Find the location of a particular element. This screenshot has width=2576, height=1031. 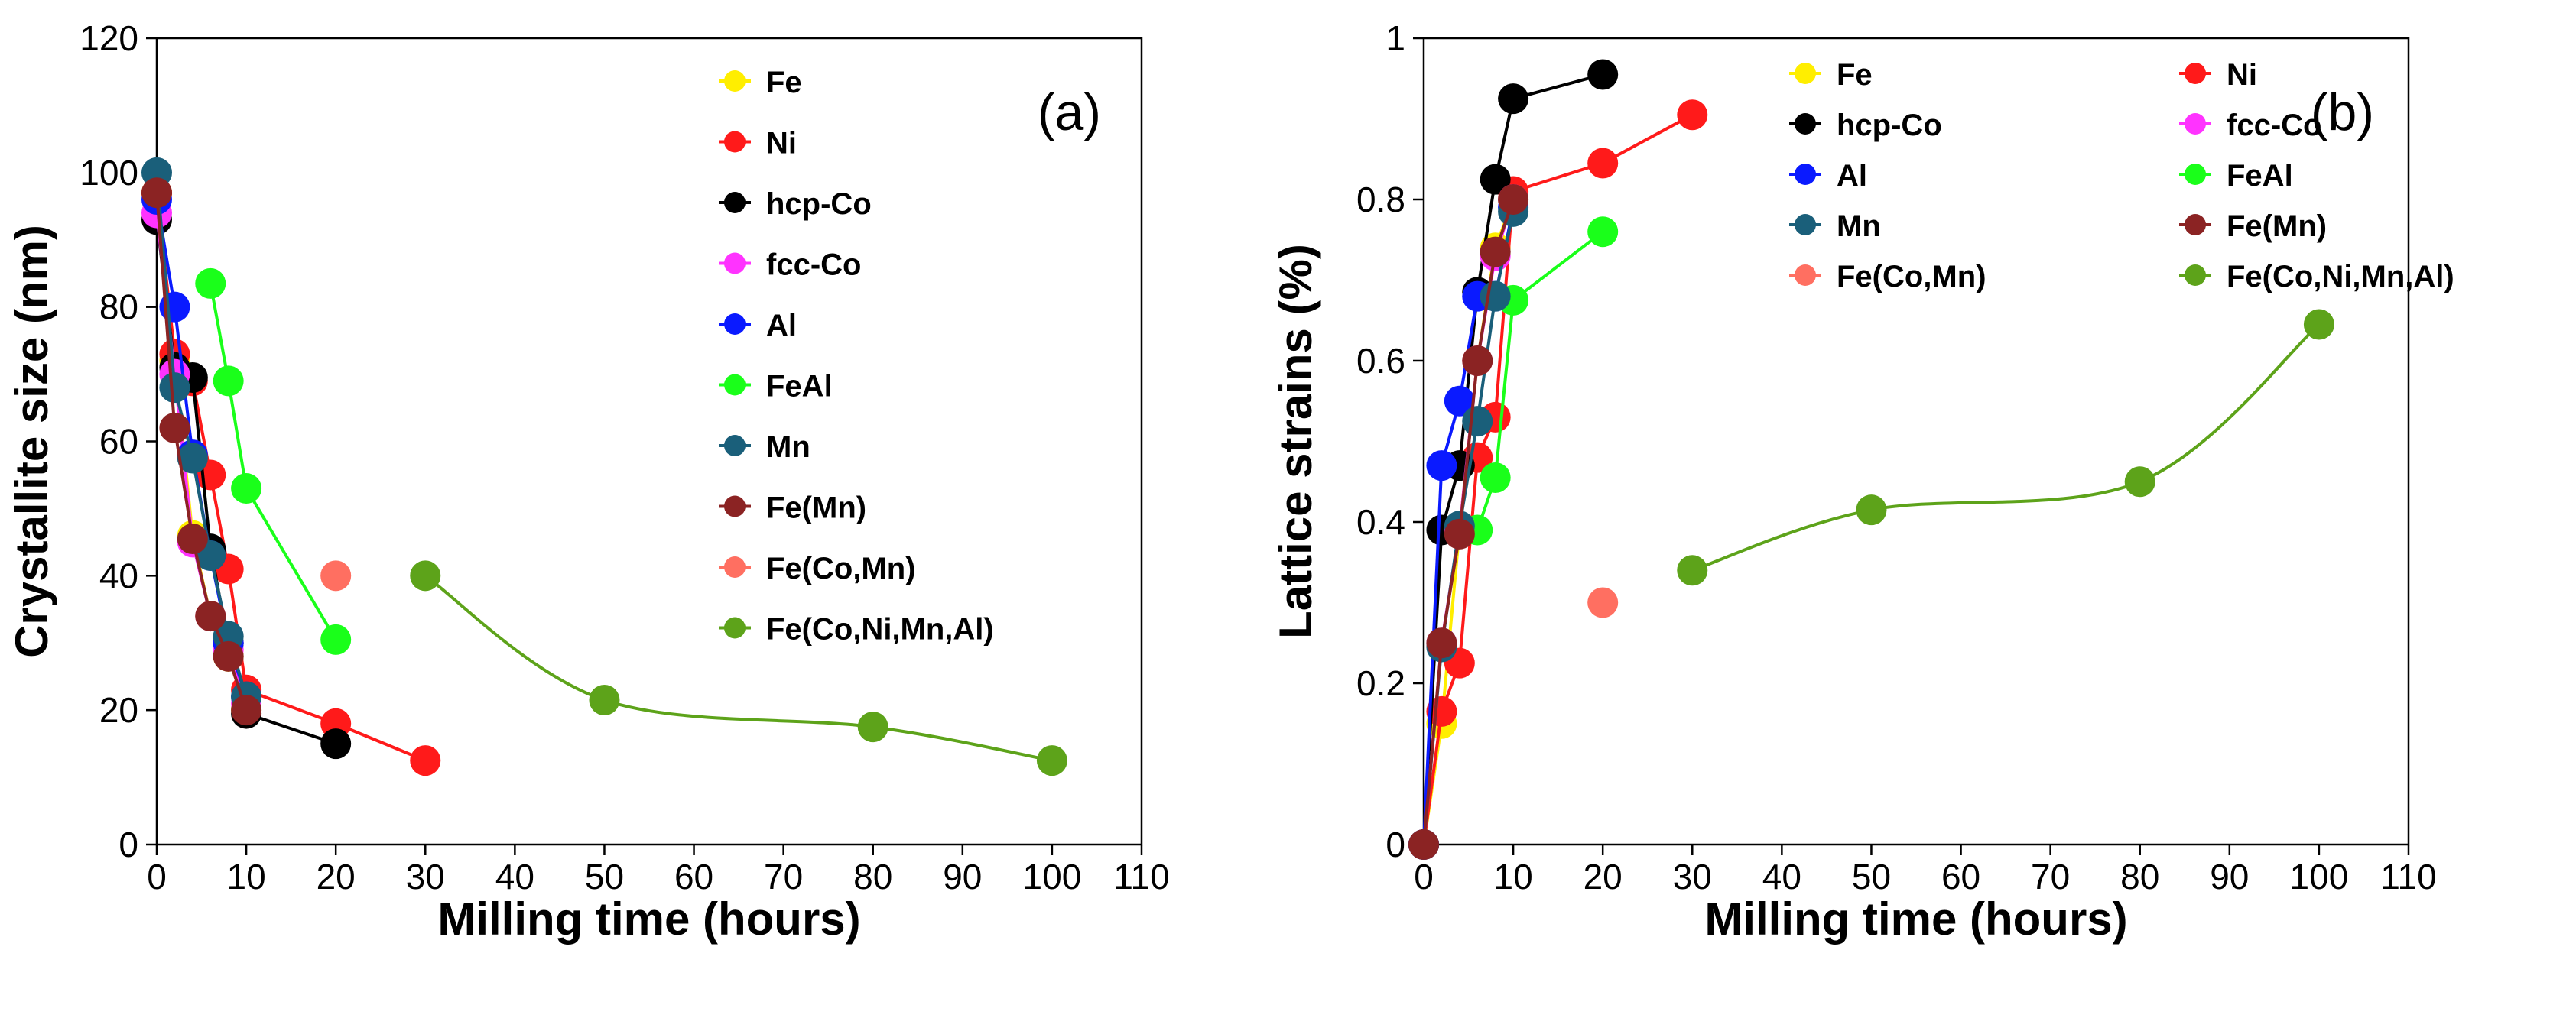

panel-a-legend-item-hcp-co: hcp-Co is located at coordinates (796, 204).